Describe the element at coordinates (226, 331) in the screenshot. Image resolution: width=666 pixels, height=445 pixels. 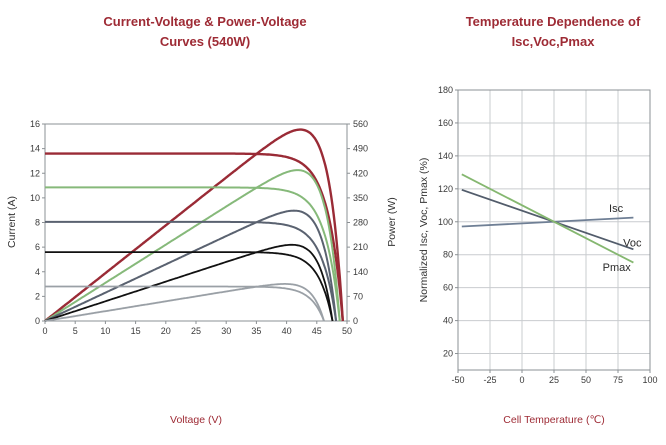
I see `svg-text: 30` at that location.